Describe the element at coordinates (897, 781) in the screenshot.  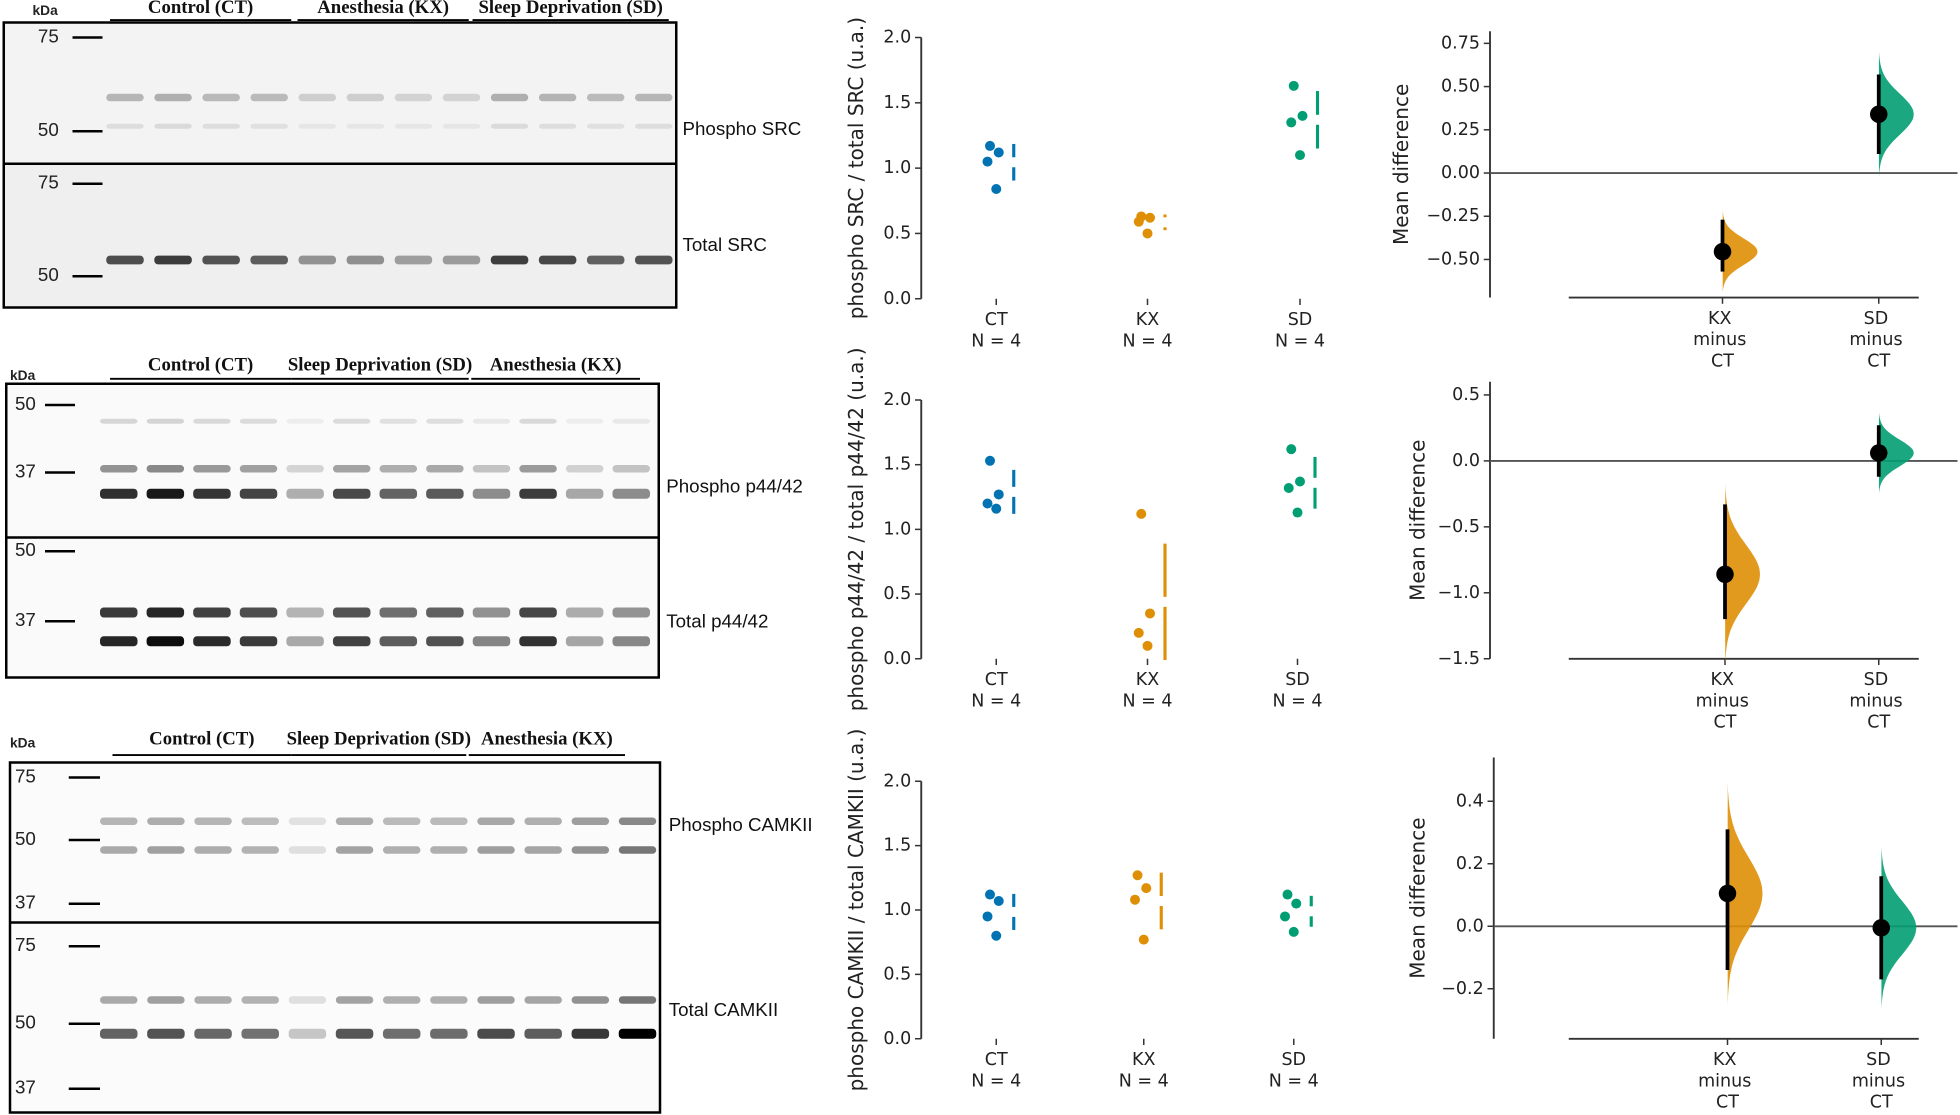
I see `y-tick-label: 2.0` at that location.